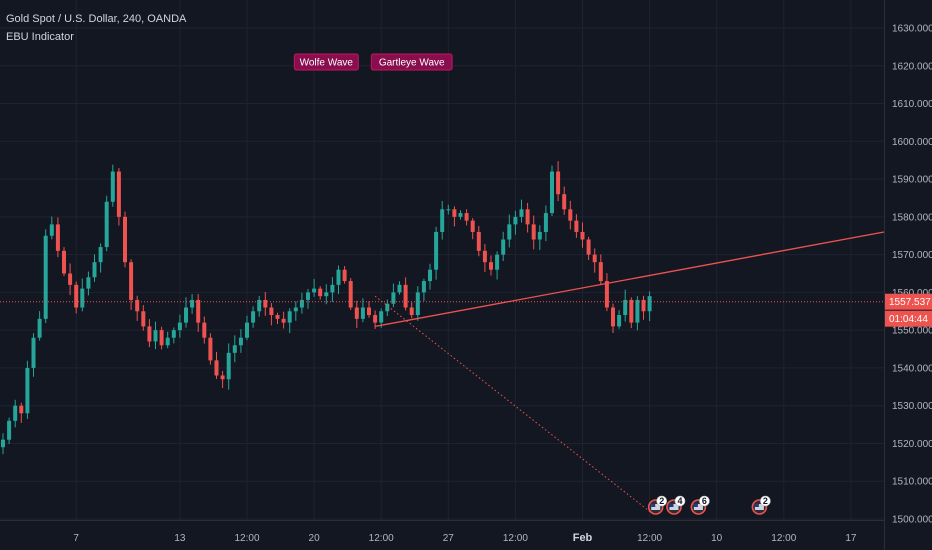  What do you see at coordinates (583, 538) in the screenshot?
I see `x-tick-label: Feb` at bounding box center [583, 538].